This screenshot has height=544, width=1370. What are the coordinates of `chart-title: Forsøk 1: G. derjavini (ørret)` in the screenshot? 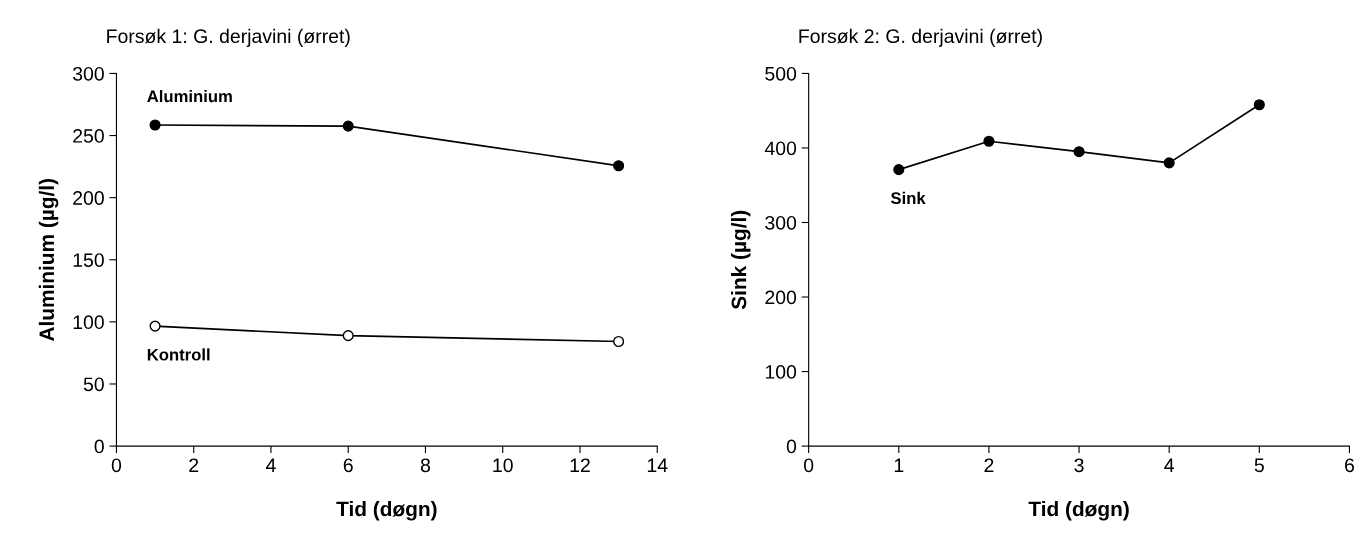 It's located at (228, 37).